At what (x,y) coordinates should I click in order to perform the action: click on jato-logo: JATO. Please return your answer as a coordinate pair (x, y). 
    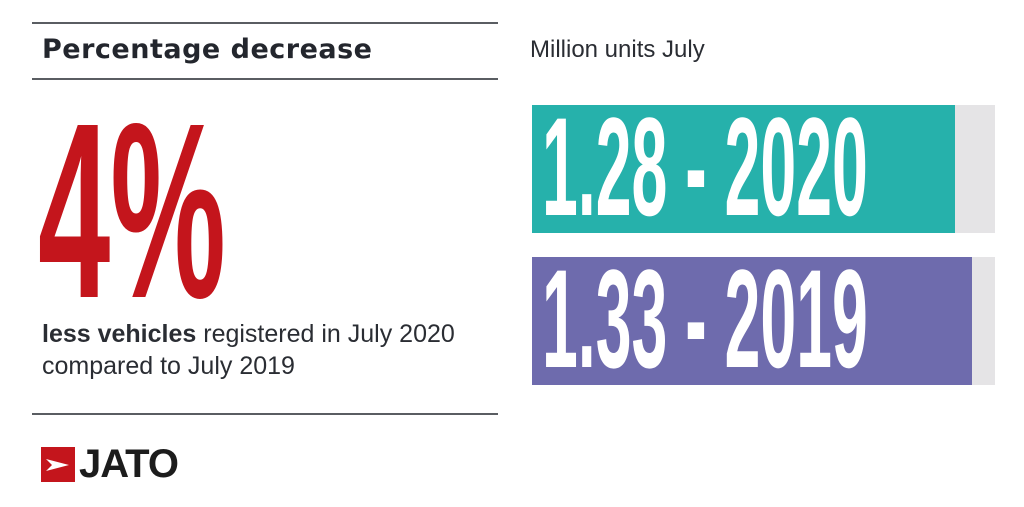
    Looking at the image, I should click on (110, 464).